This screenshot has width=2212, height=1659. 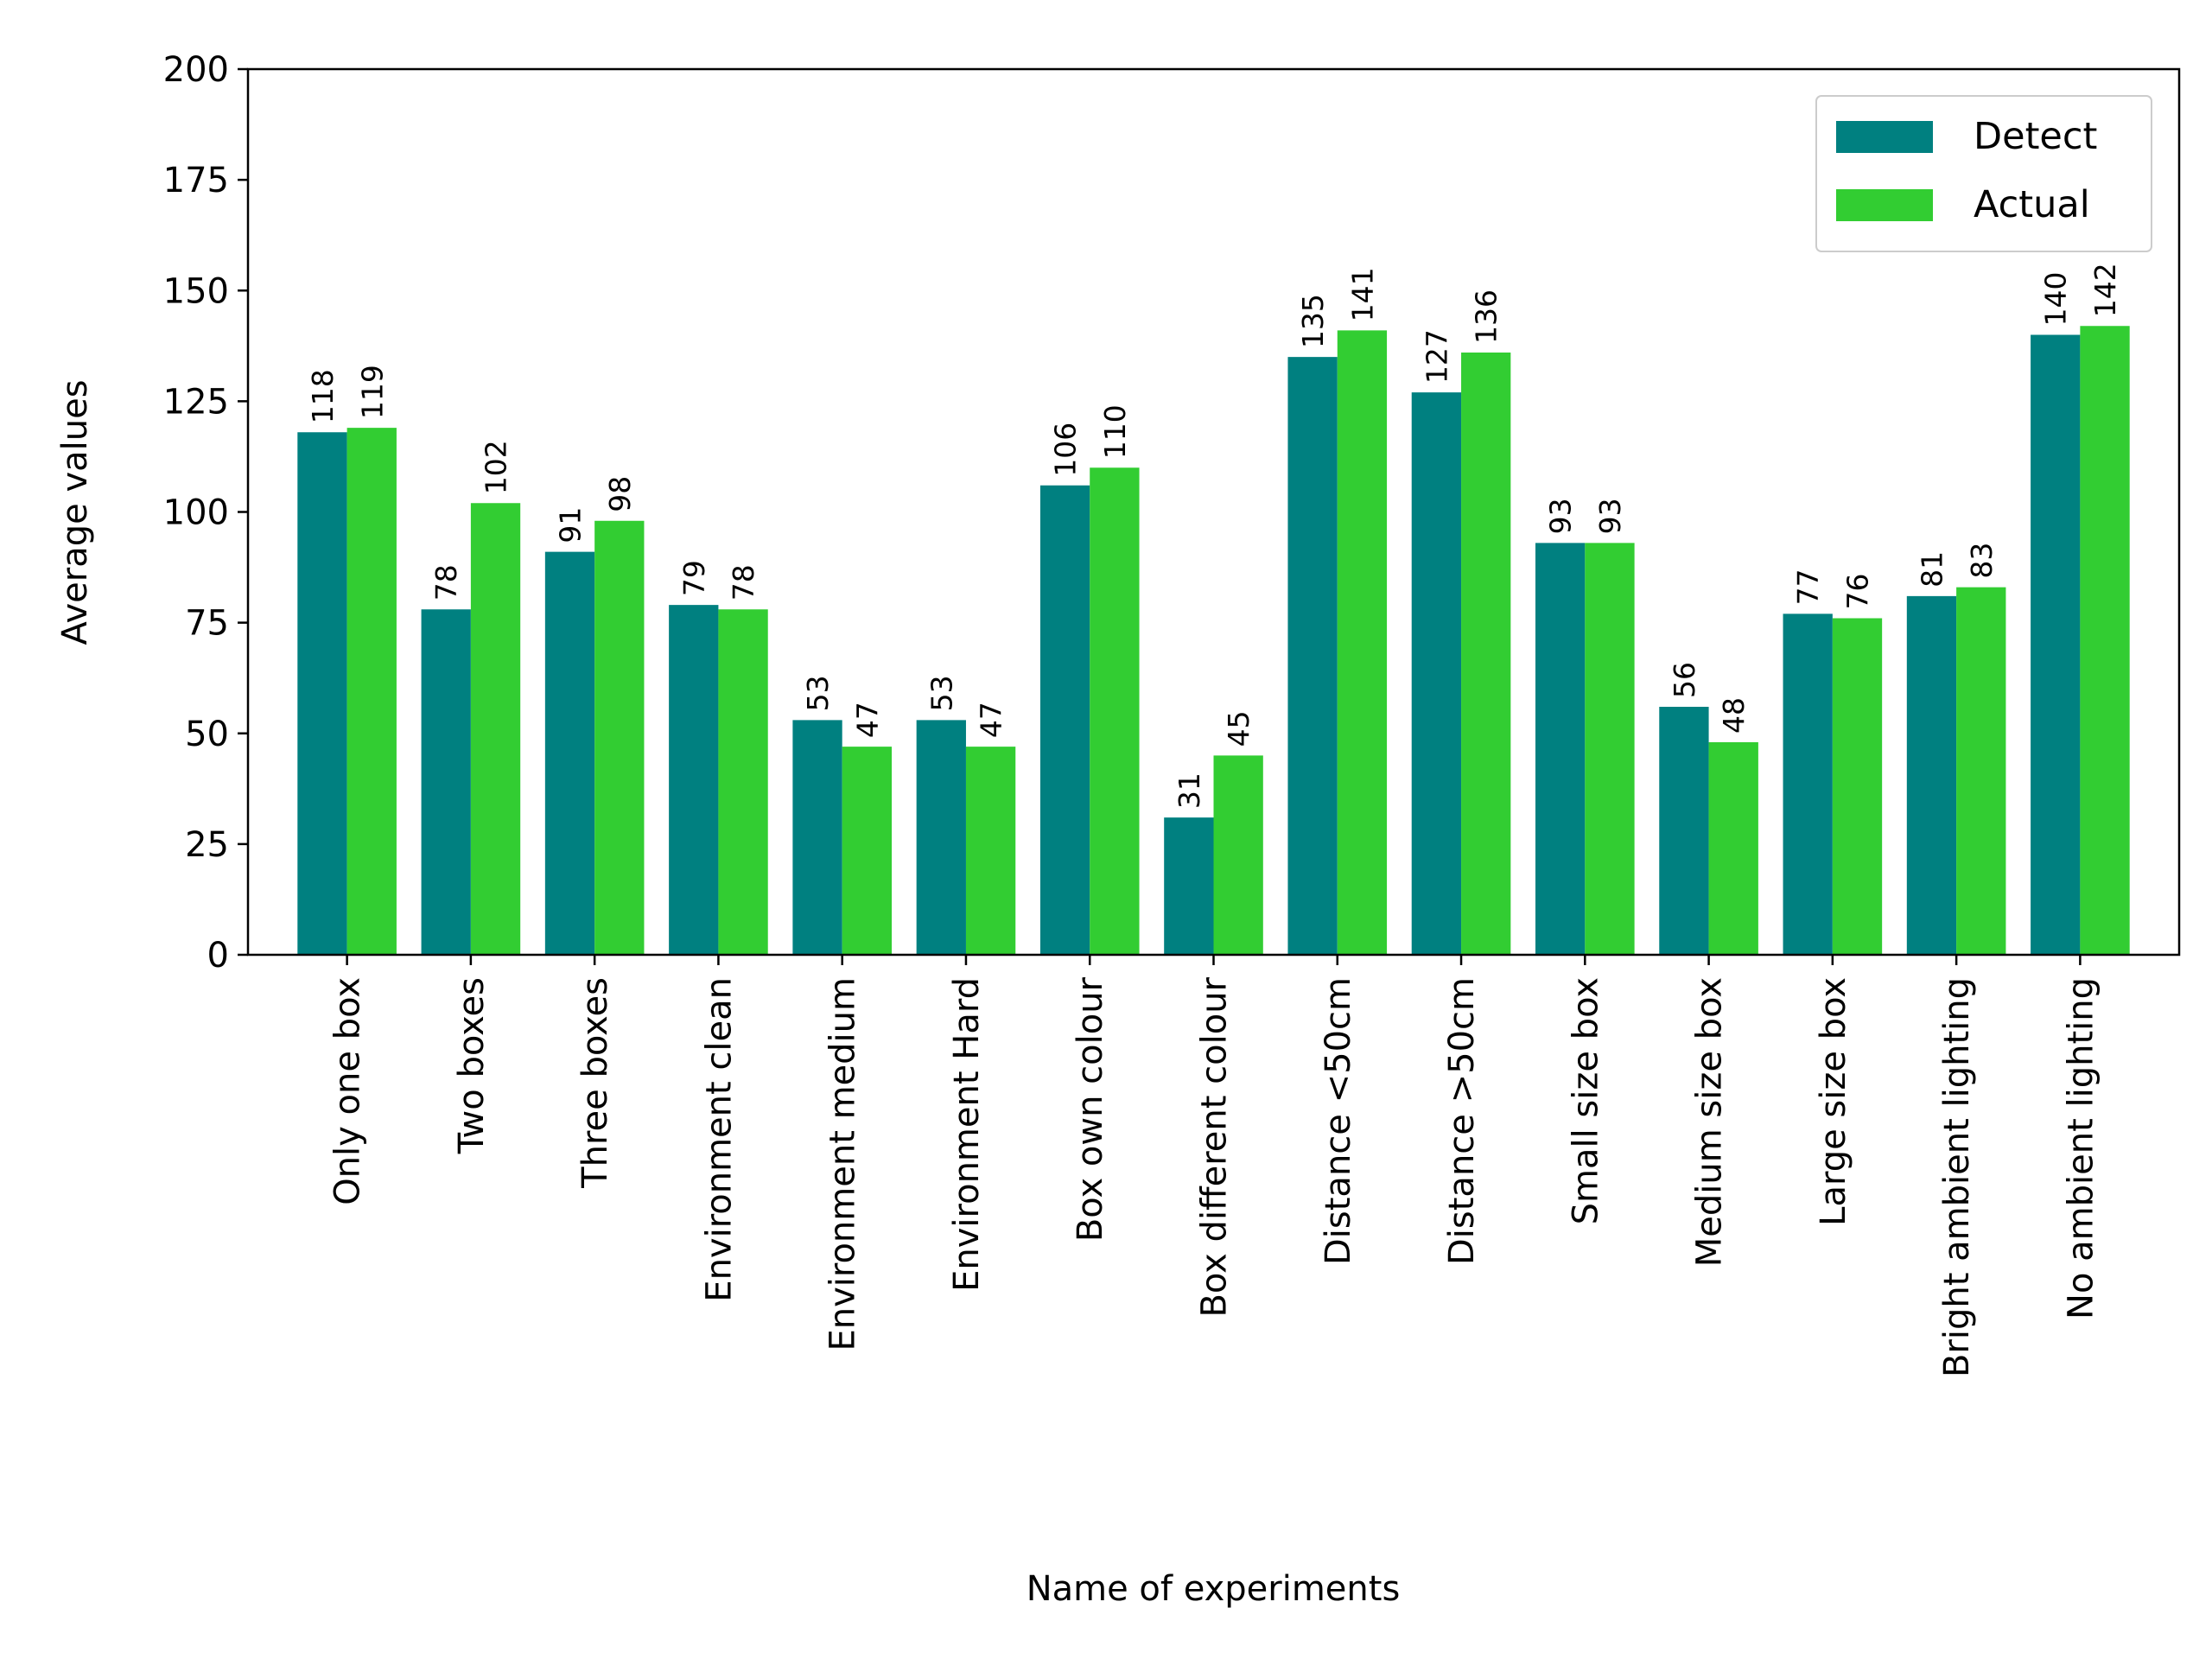 What do you see at coordinates (1214, 1589) in the screenshot?
I see `x-axis-title: Name of experiments` at bounding box center [1214, 1589].